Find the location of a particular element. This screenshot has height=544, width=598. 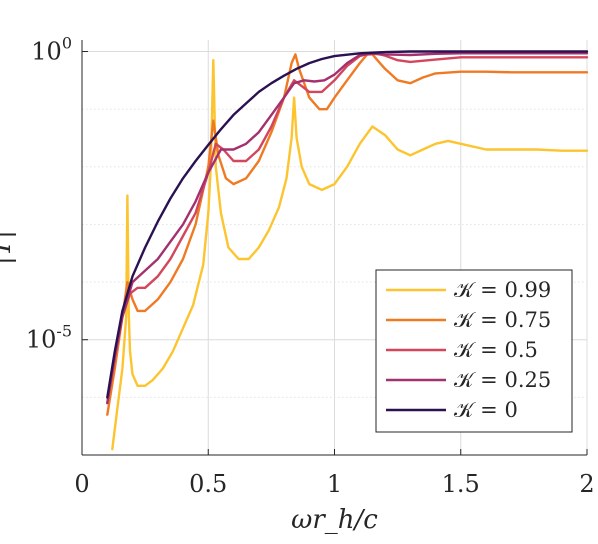

legend-label-1: 𝒦 = 0.75 is located at coordinates (502, 320).